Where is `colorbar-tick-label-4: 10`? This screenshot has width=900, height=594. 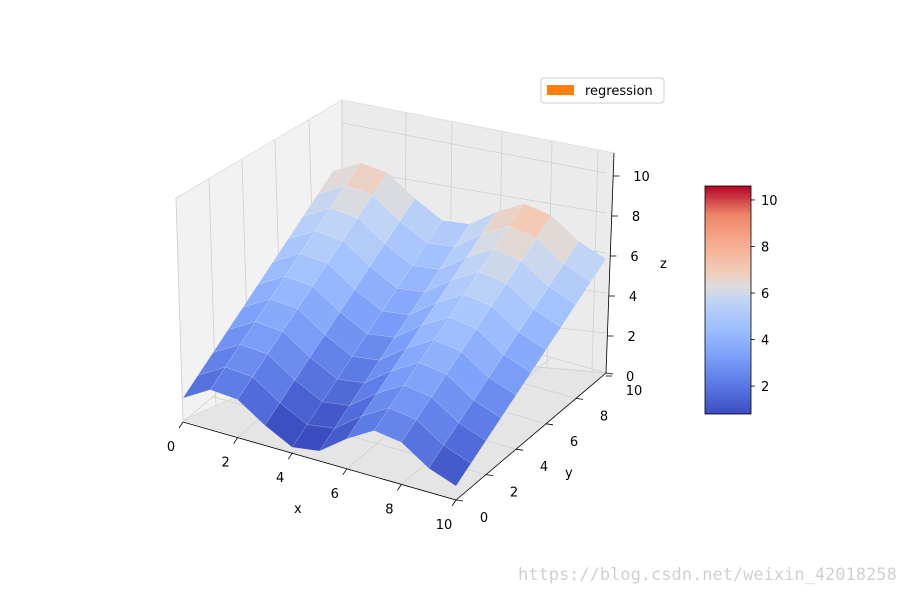
colorbar-tick-label-4: 10 is located at coordinates (769, 201).